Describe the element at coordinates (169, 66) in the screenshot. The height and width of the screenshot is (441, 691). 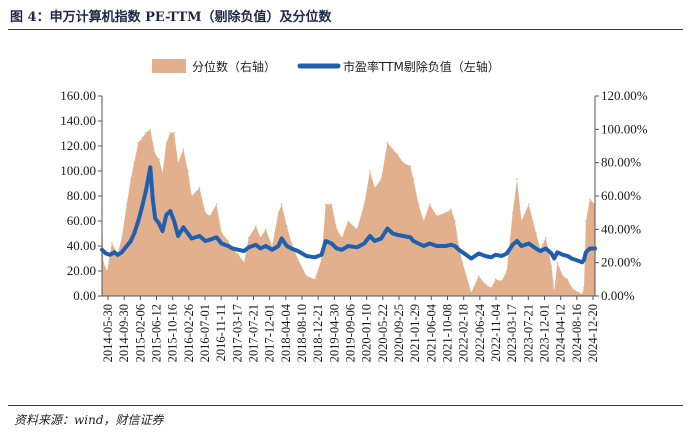
I see `legend-swatch-percentile` at that location.